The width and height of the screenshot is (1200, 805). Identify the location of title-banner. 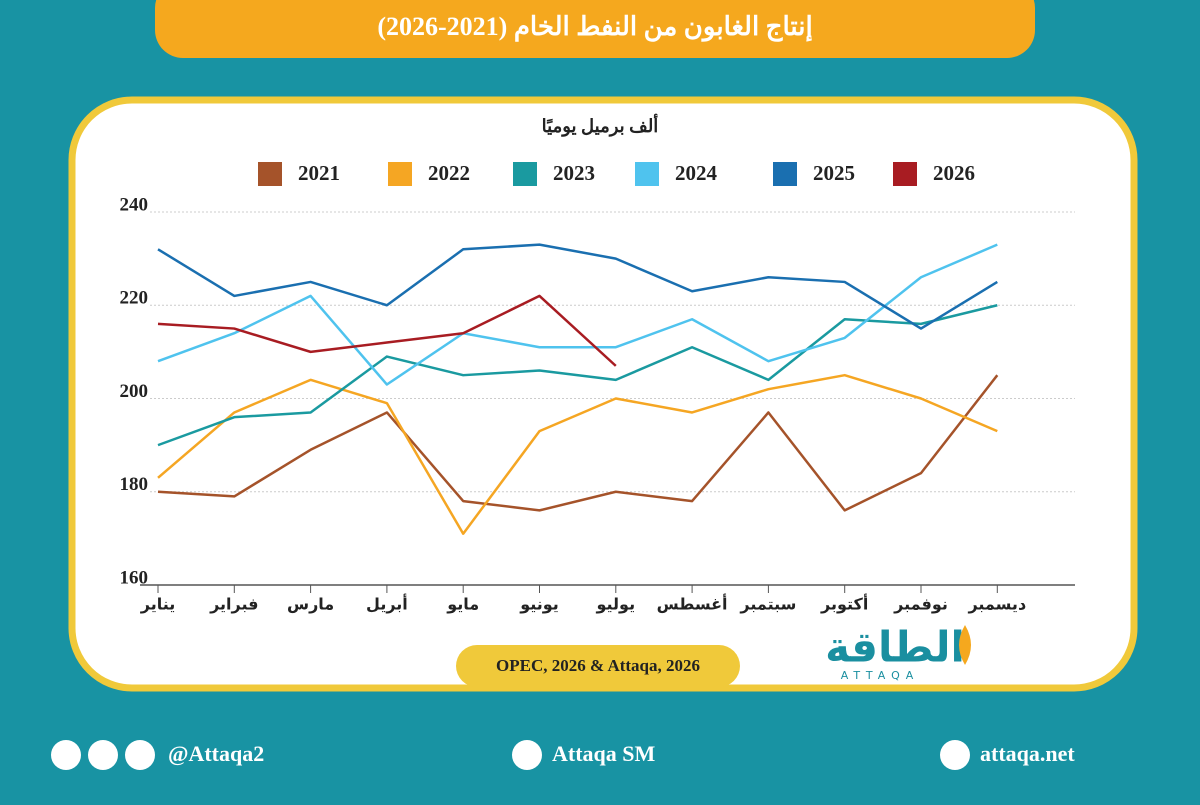
(595, 29).